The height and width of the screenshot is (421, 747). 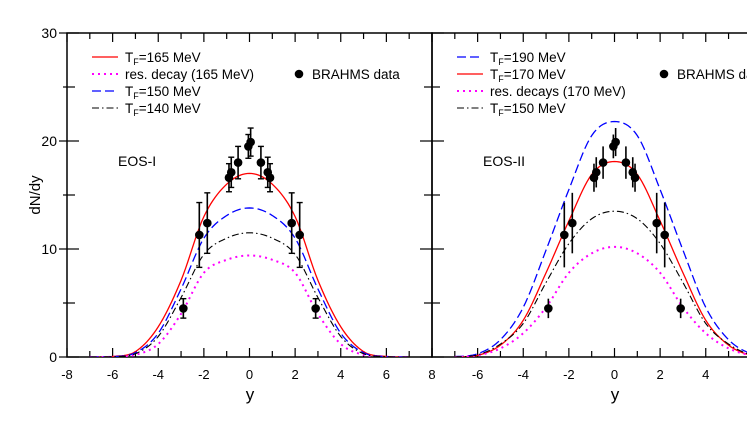 I want to click on legend-label-text: =170 MeV, so click(x=535, y=74).